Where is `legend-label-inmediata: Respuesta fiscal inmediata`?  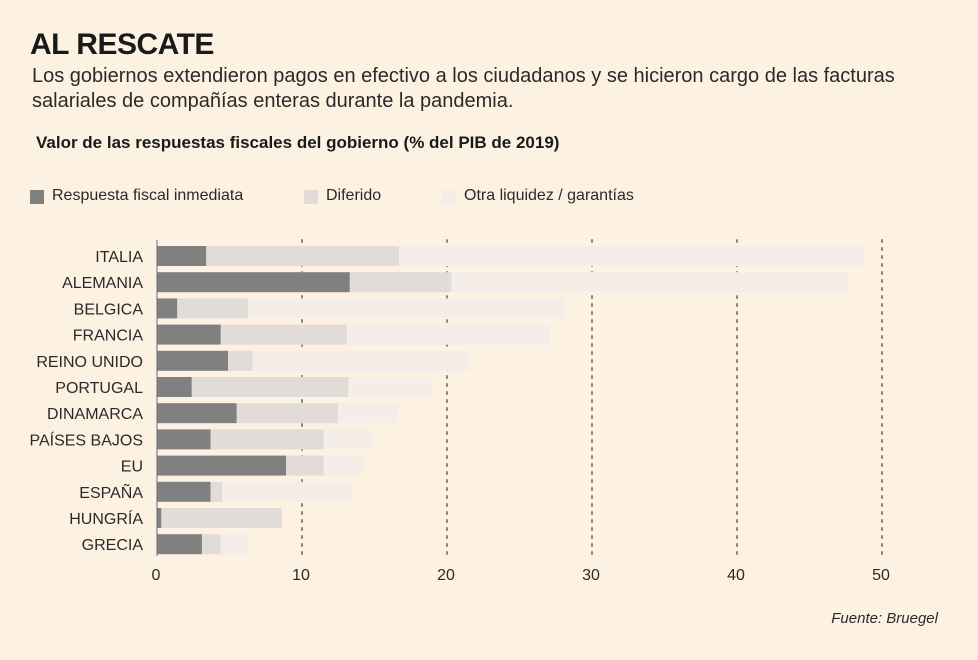 legend-label-inmediata: Respuesta fiscal inmediata is located at coordinates (148, 195).